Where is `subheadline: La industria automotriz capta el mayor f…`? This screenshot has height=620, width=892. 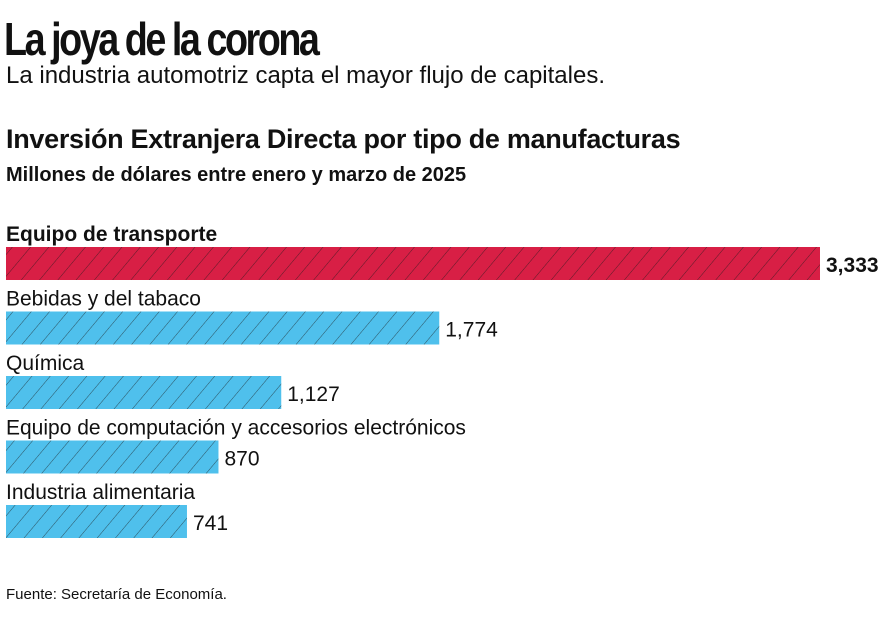
subheadline: La industria automotriz capta el mayor f… is located at coordinates (305, 75).